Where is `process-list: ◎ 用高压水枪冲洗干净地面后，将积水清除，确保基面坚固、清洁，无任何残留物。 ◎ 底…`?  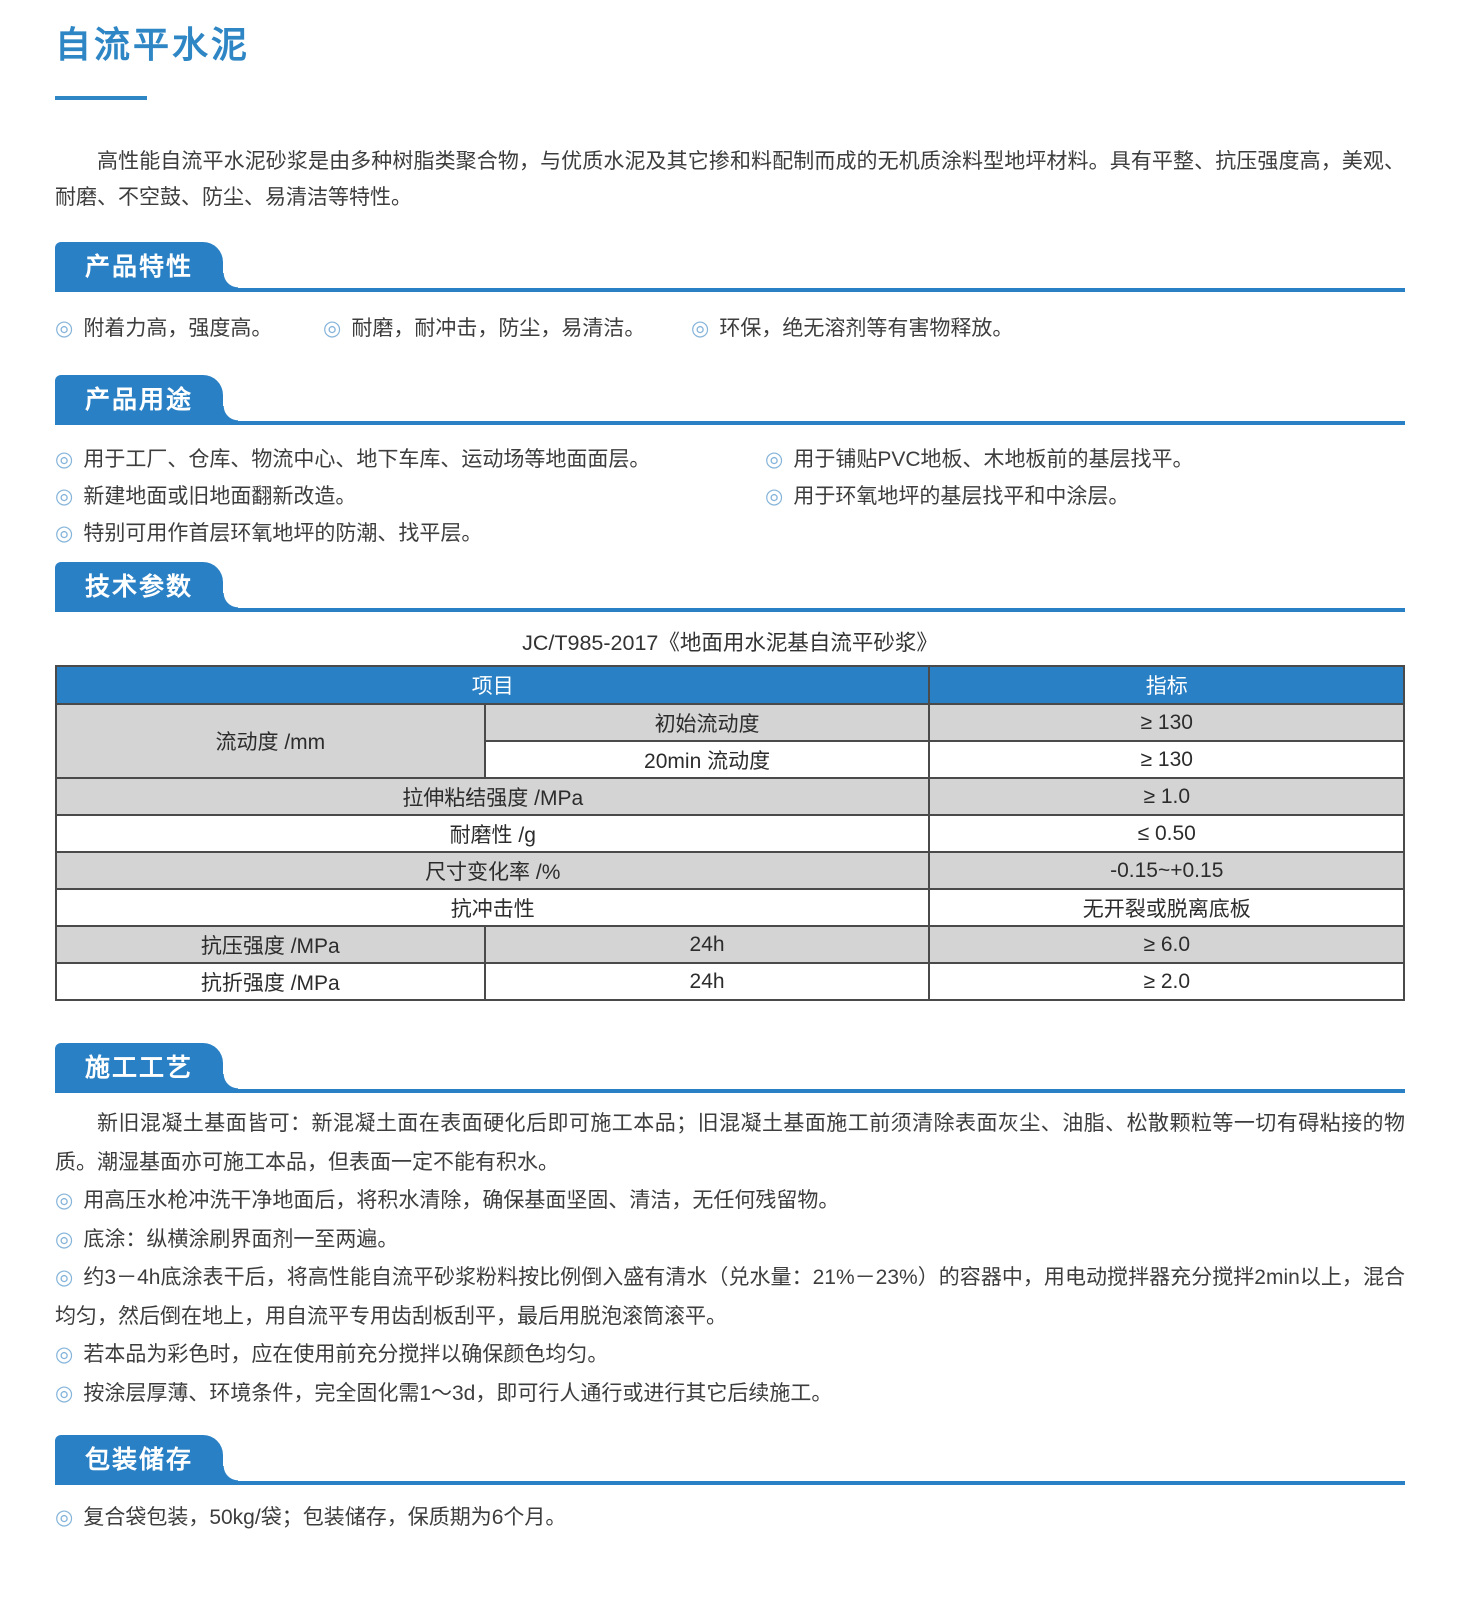
process-list: ◎ 用高压水枪冲洗干净地面后，将积水清除，确保基面坚固、清洁，无任何残留物。 ◎ 底… is located at coordinates (730, 1297).